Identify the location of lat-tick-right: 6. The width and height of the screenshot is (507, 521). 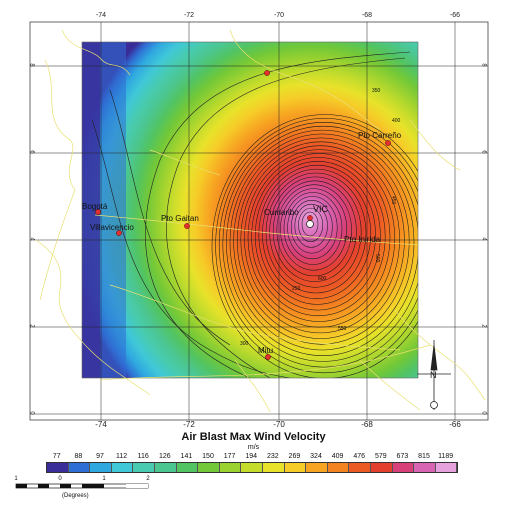
(483, 152).